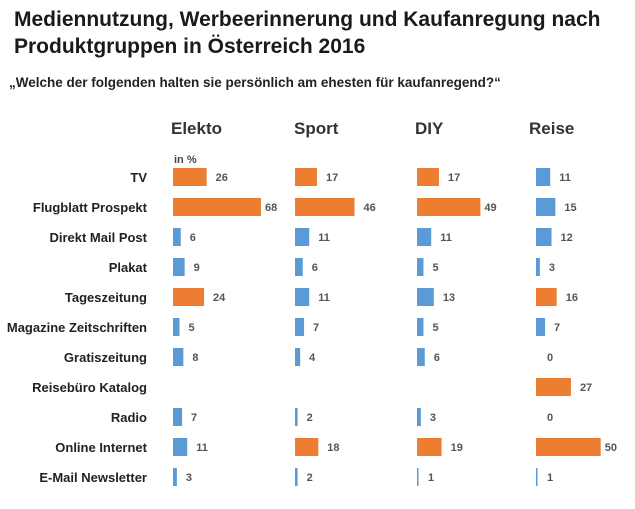  What do you see at coordinates (197, 268) in the screenshot?
I see `value-label-elekto-plakat: 9` at bounding box center [197, 268].